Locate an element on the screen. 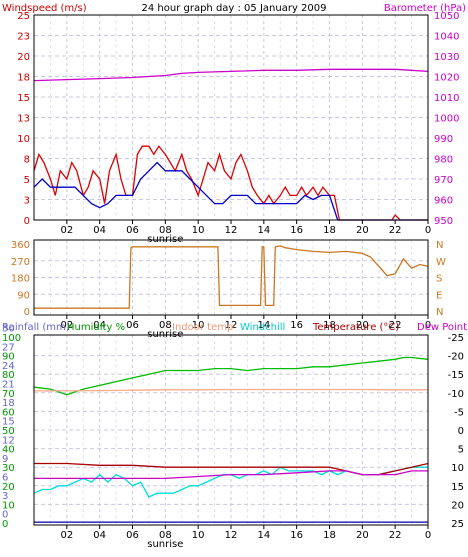  temperature-tick: 5 is located at coordinates (461, 450).